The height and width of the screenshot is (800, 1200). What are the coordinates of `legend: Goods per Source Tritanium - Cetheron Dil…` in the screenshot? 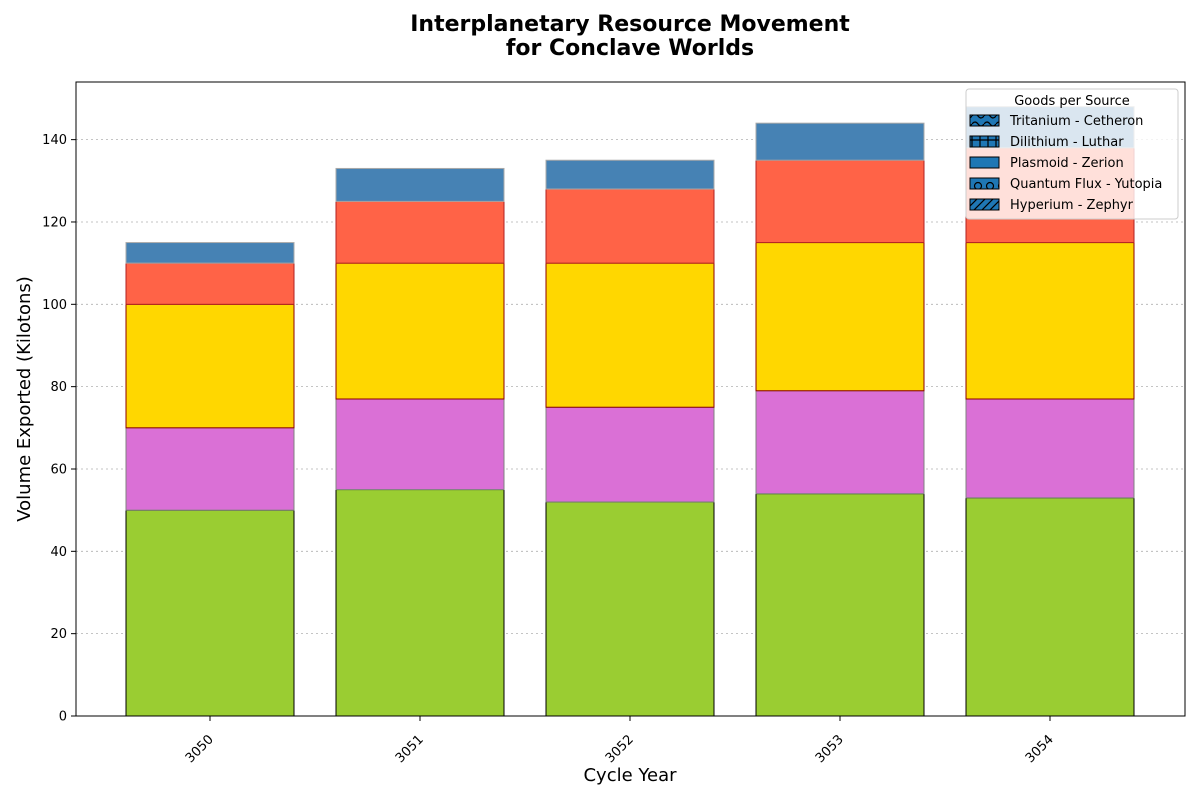 It's located at (1072, 154).